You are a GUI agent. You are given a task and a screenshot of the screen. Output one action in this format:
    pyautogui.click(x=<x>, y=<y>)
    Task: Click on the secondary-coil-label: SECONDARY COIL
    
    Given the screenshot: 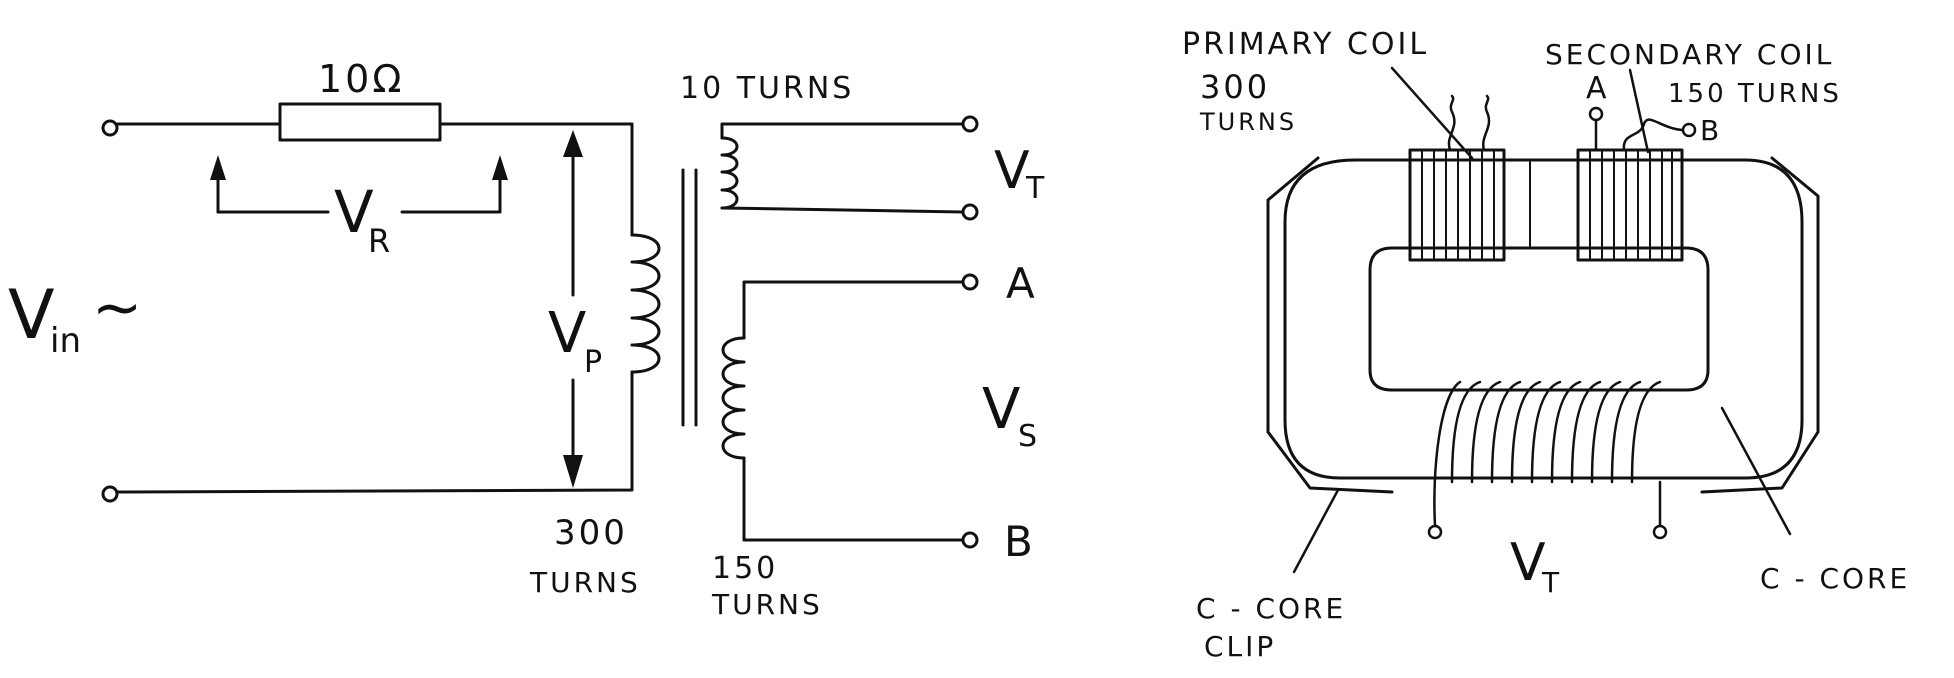 What is the action you would take?
    pyautogui.click(x=1689, y=54)
    